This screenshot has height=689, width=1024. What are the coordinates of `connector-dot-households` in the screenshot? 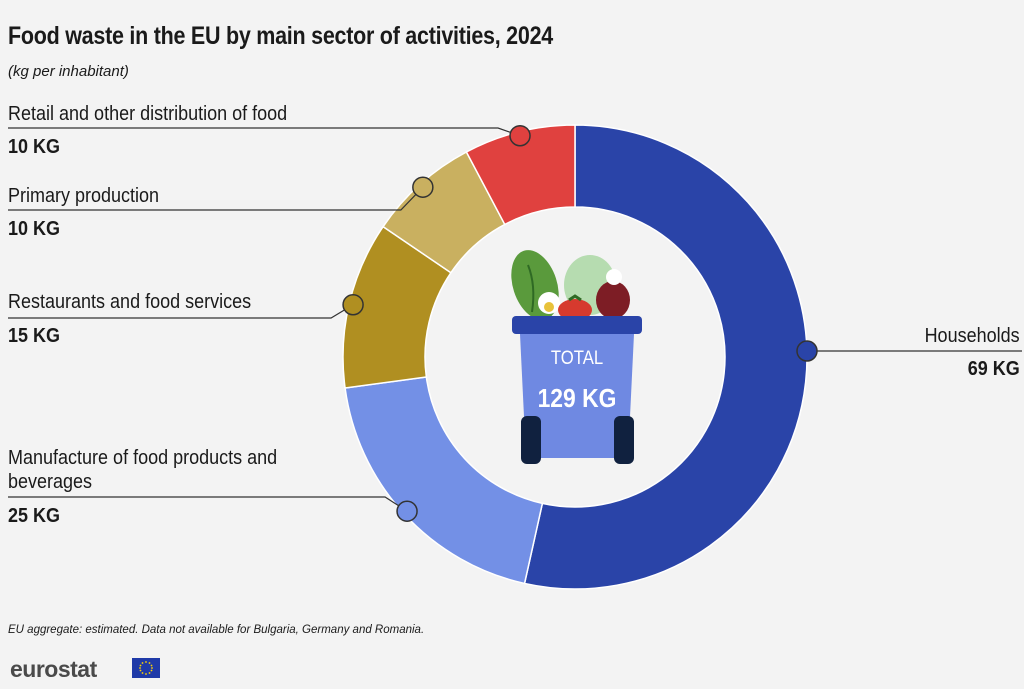 It's located at (807, 351).